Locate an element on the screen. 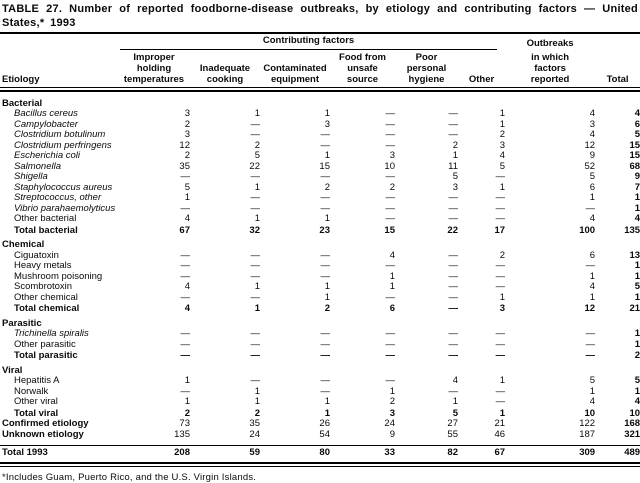  row-label: Salmonella is located at coordinates (37, 166).